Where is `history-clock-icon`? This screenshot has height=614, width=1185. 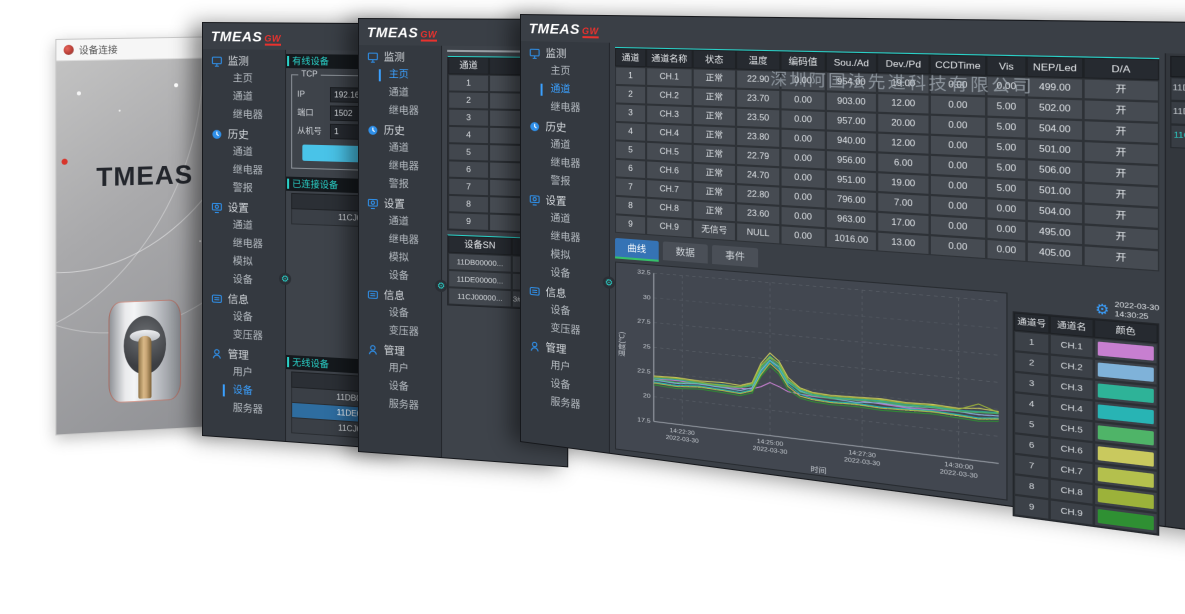 history-clock-icon is located at coordinates (535, 125).